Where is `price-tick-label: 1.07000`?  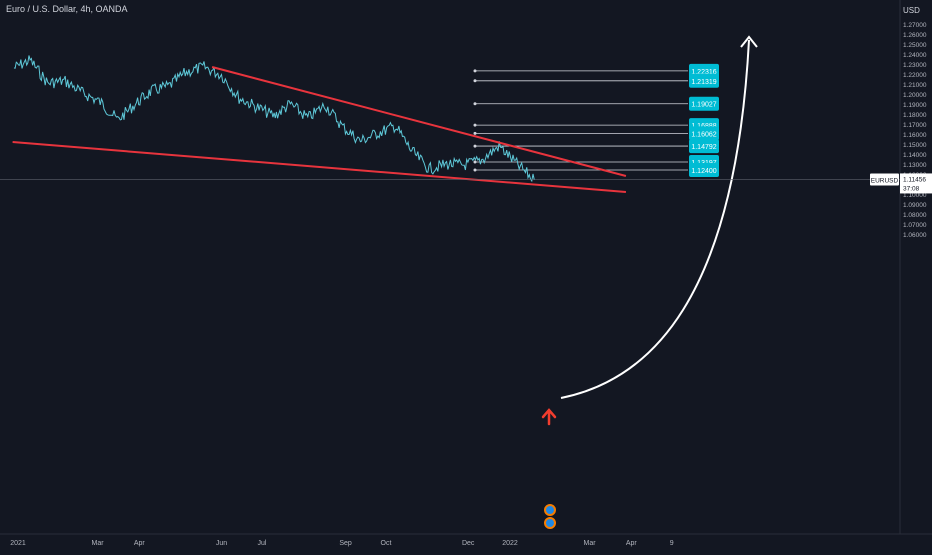
price-tick-label: 1.07000 is located at coordinates (915, 225).